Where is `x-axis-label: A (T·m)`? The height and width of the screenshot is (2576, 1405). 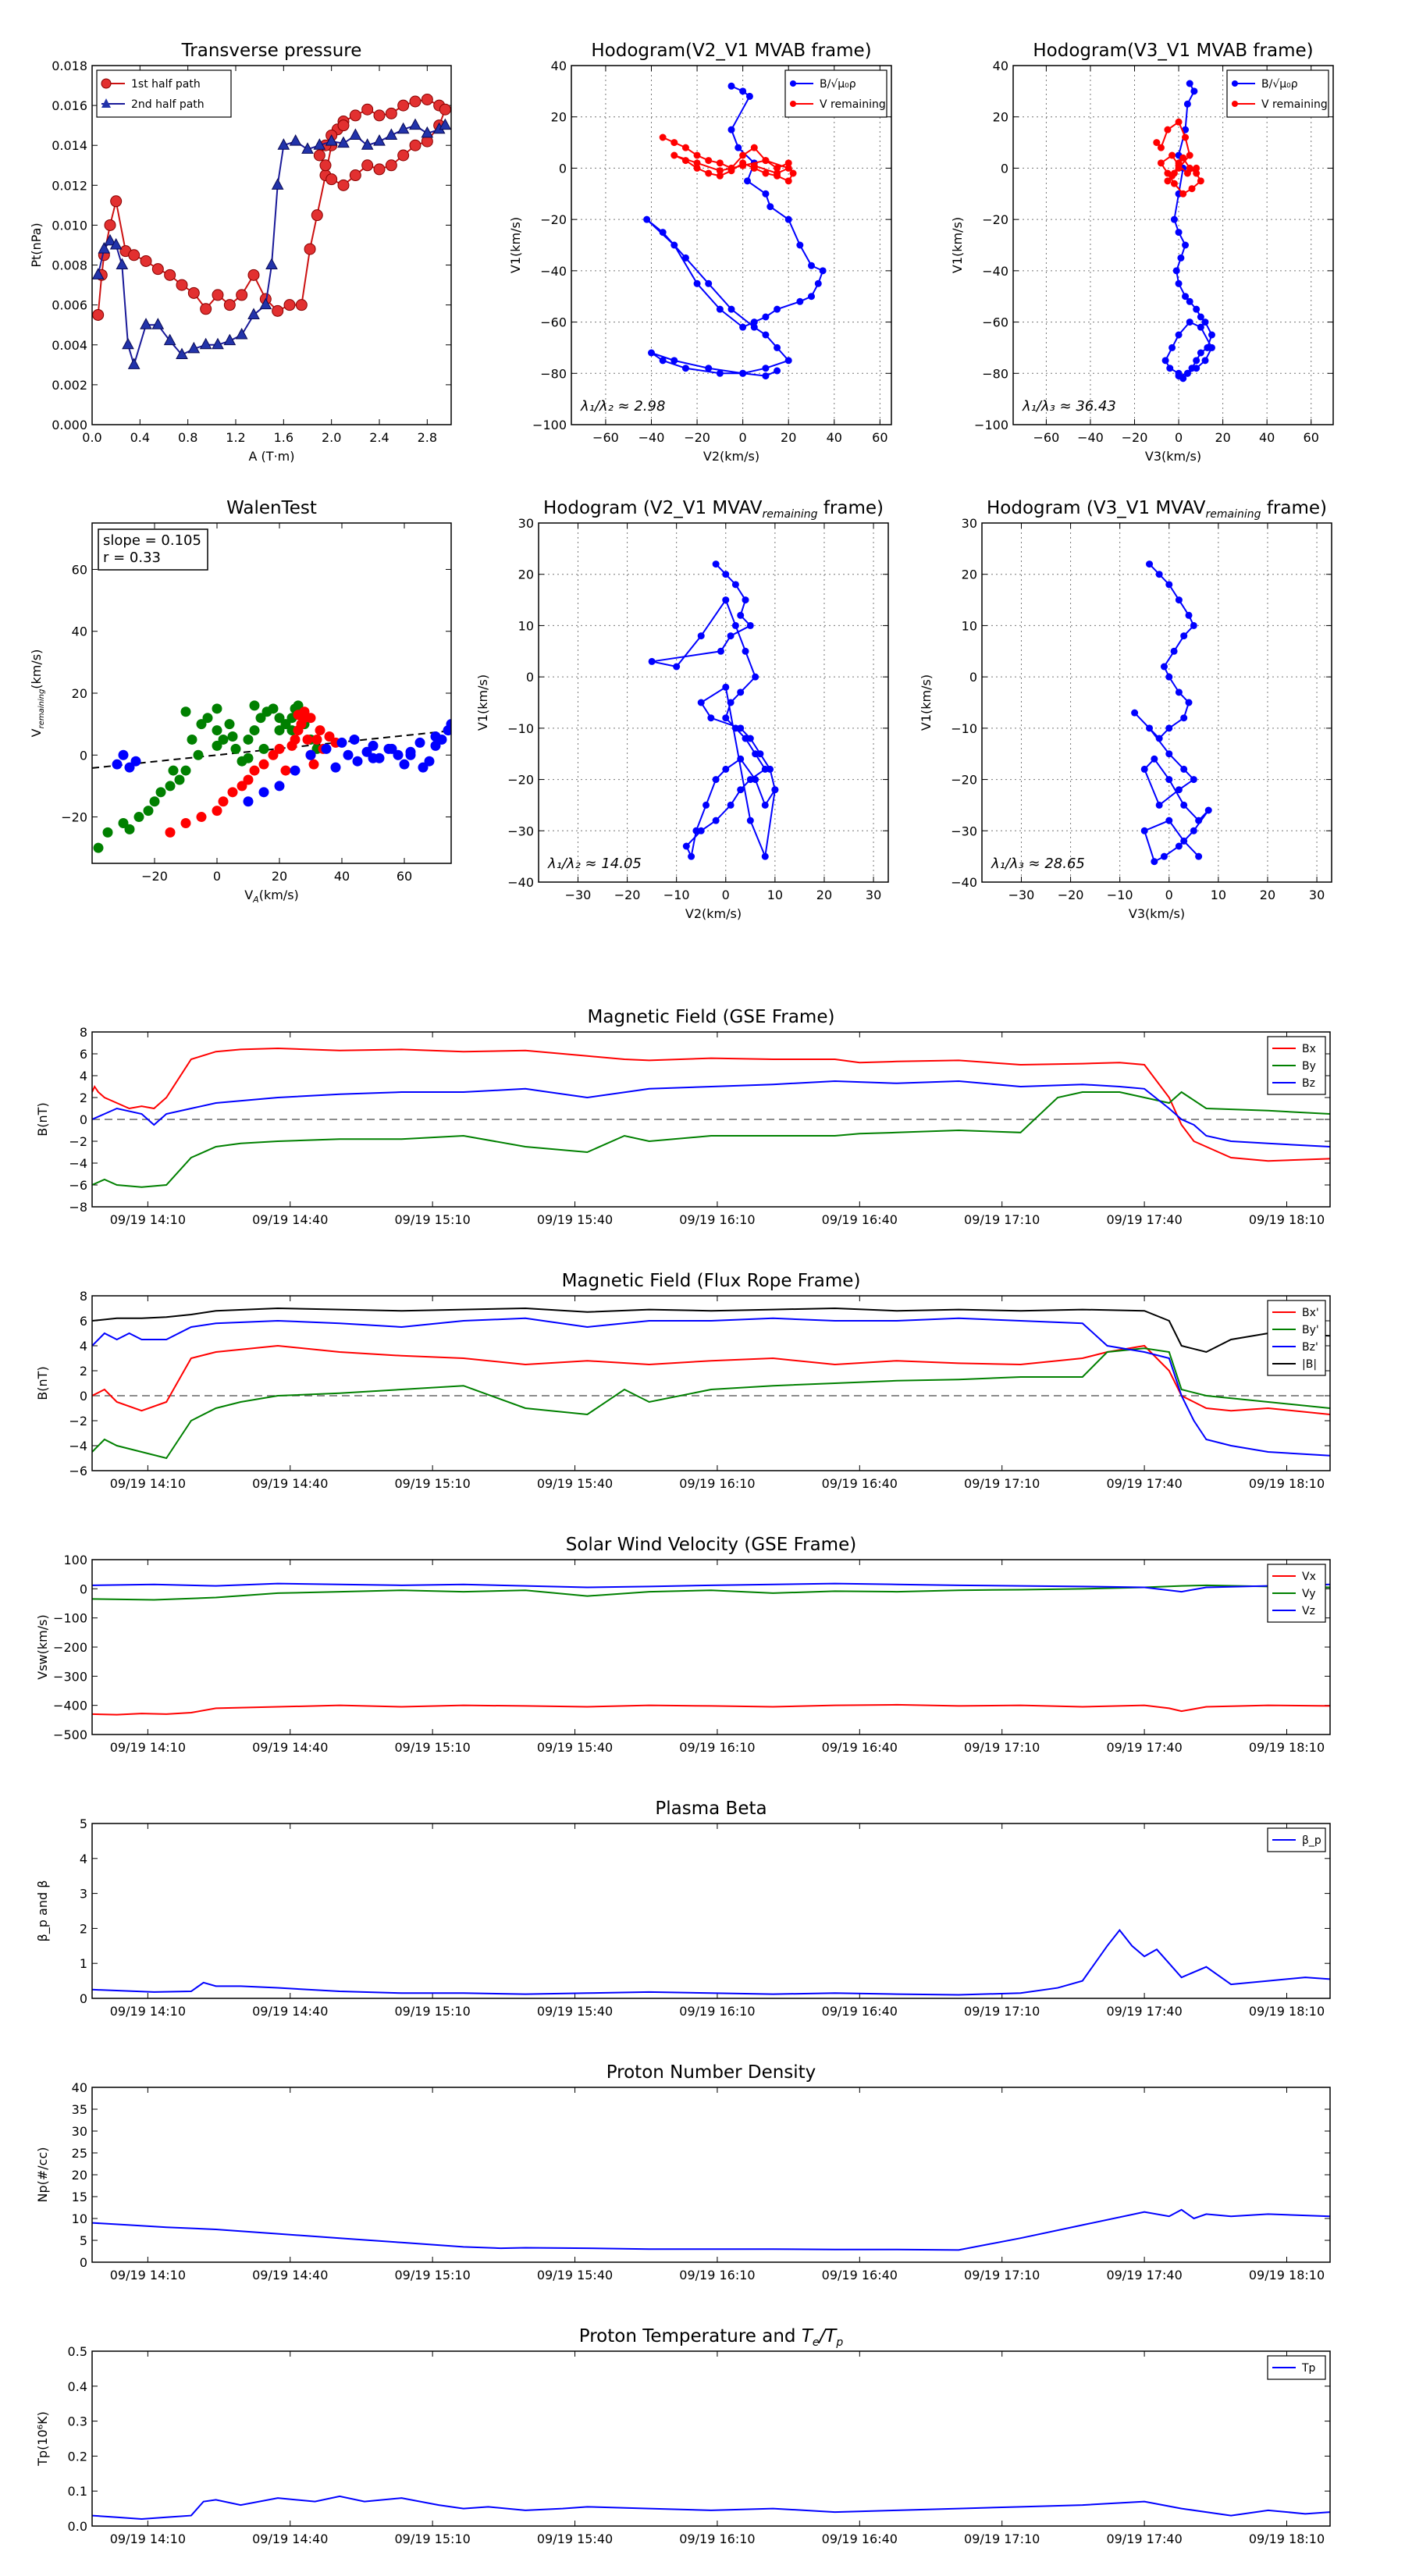 x-axis-label: A (T·m) is located at coordinates (272, 456).